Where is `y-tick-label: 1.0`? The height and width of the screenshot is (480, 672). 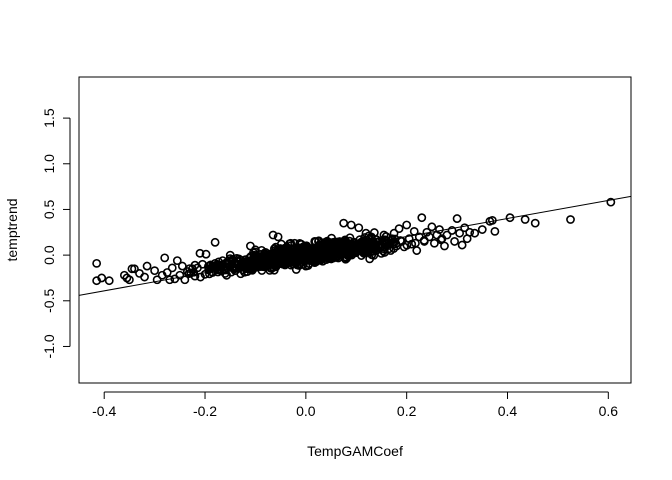 y-tick-label: 1.0 is located at coordinates (49, 164).